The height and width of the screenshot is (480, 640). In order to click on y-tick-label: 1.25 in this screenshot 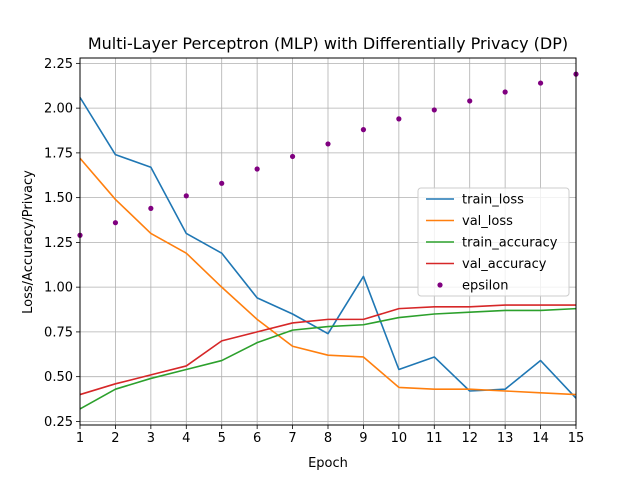, I will do `click(58, 243)`.